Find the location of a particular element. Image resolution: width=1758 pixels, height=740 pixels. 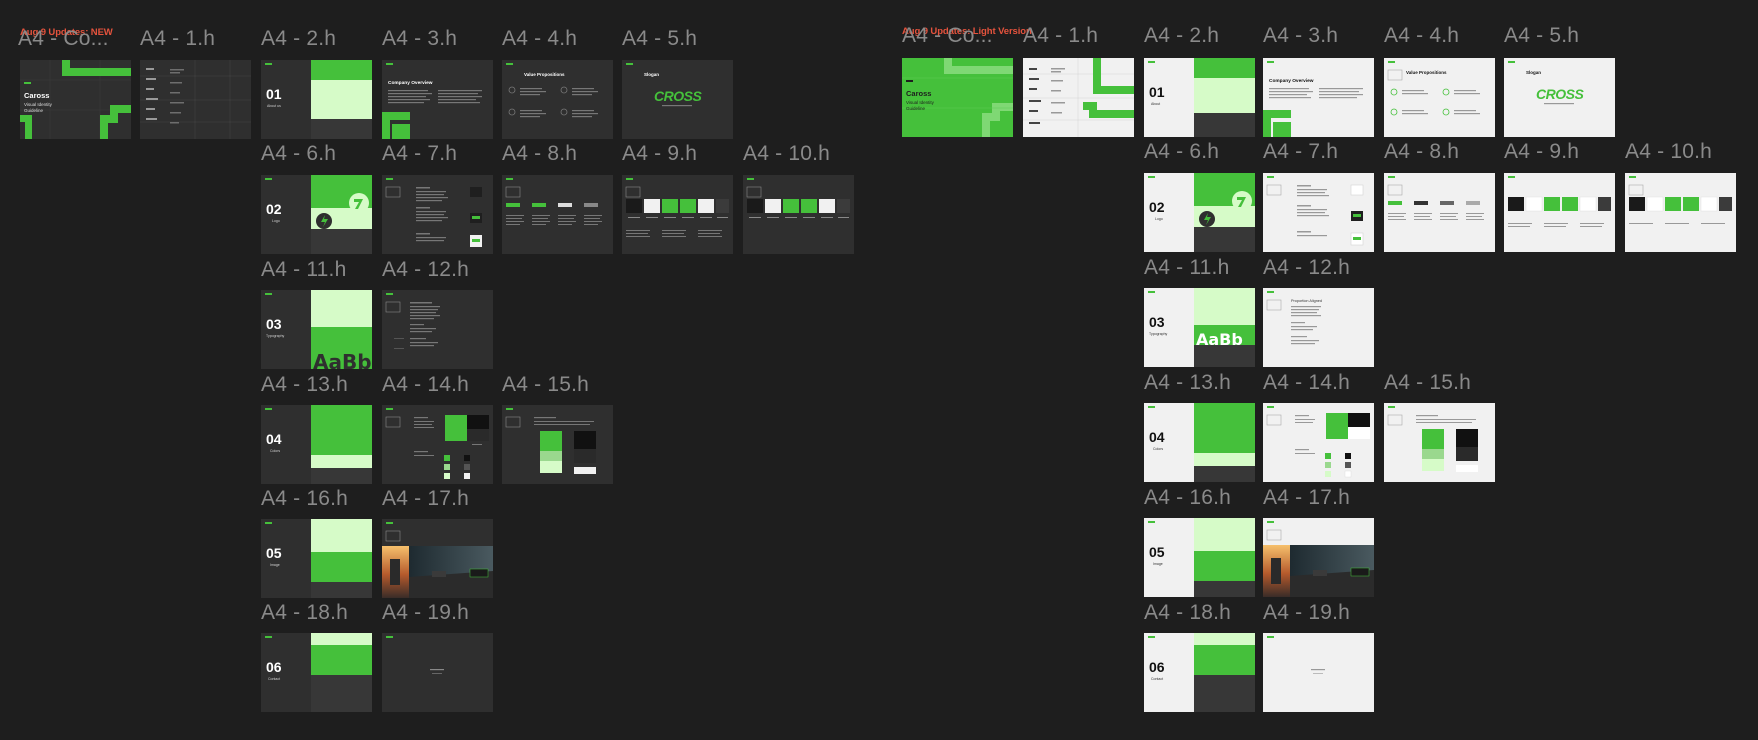

frame-label-light-14: A4 - 14.h is located at coordinates (1307, 382).